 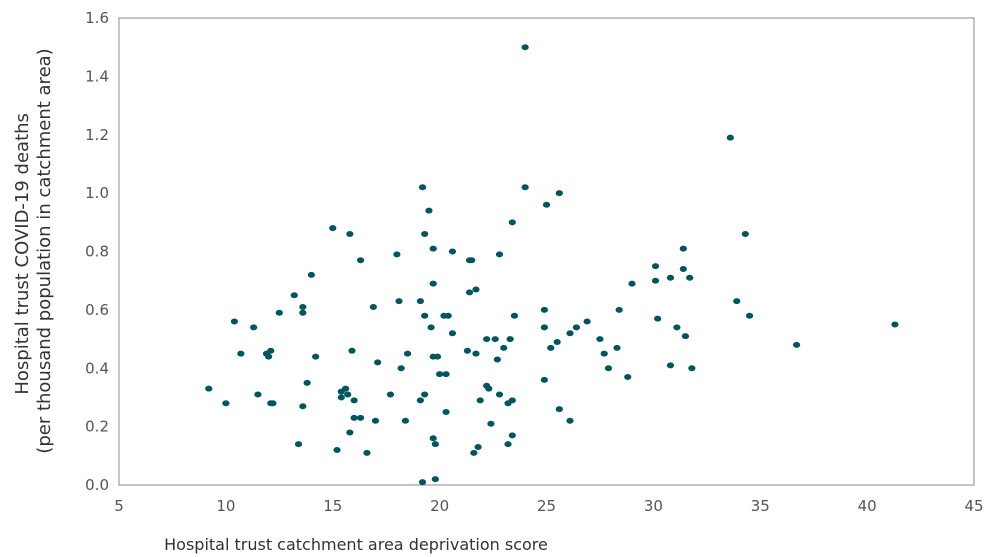 I want to click on x-tick-label: 35, so click(x=760, y=506).